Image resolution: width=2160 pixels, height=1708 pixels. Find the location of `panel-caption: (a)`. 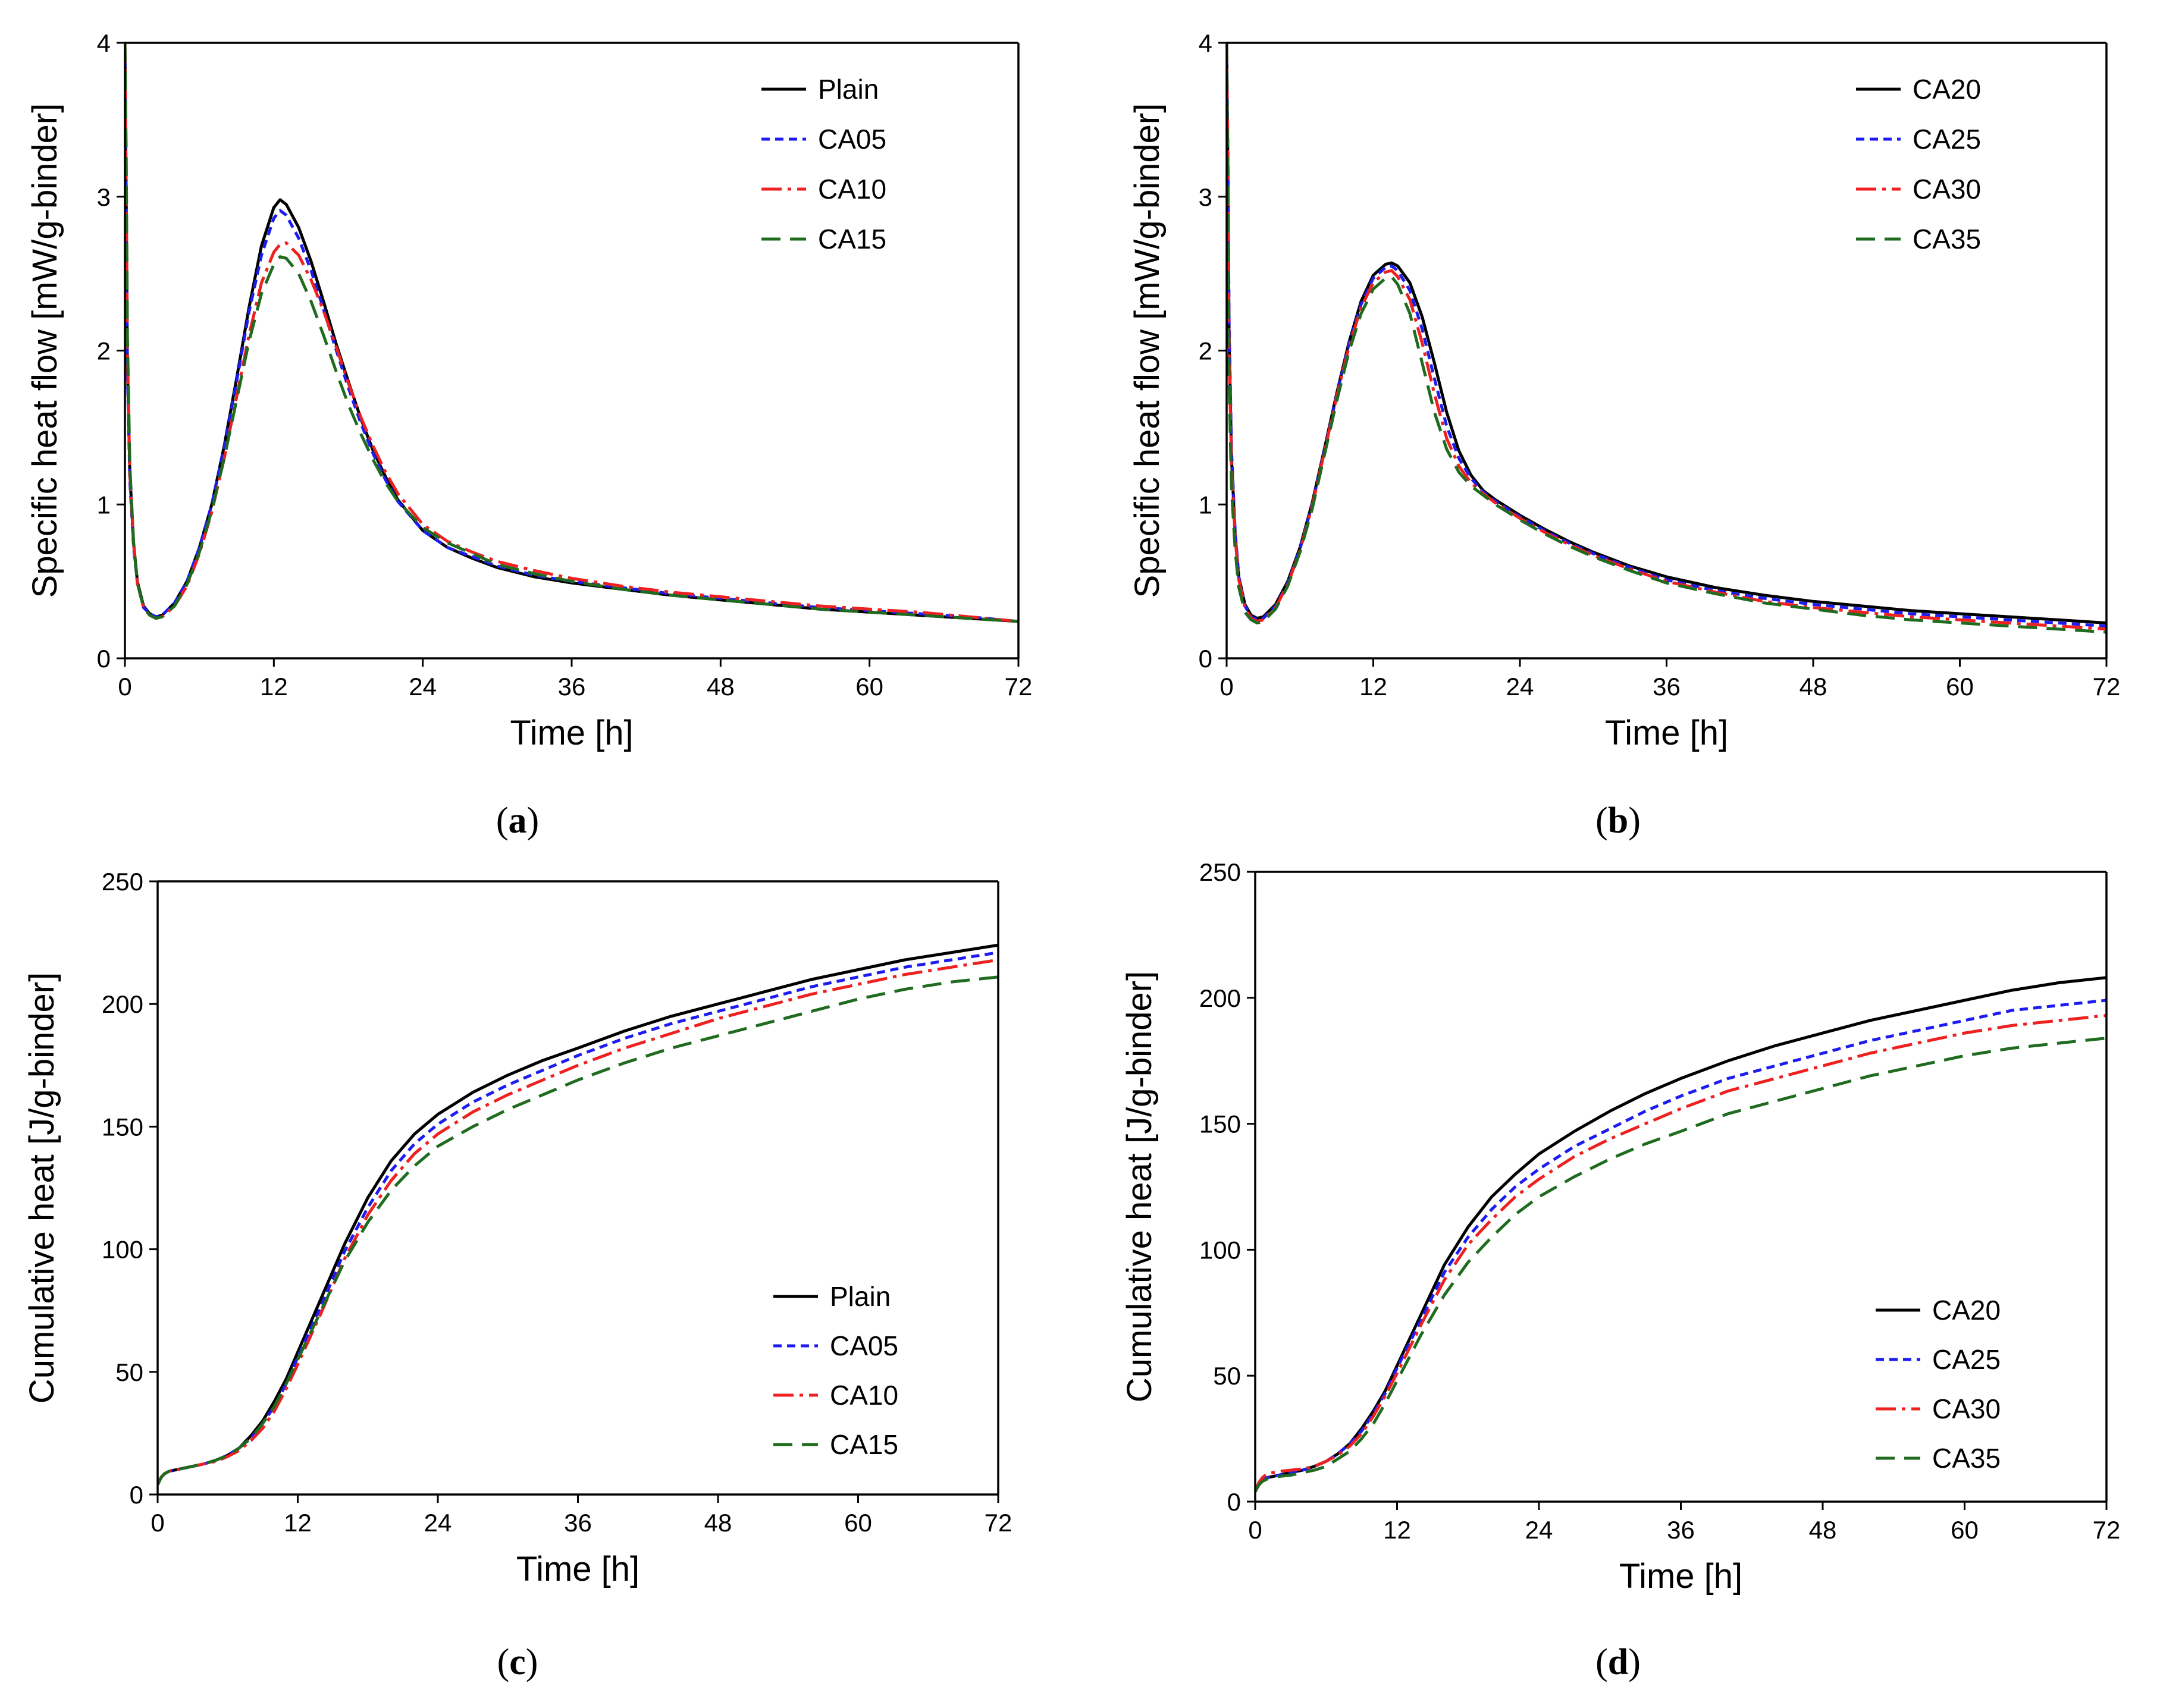

panel-caption: (a) is located at coordinates (517, 821).